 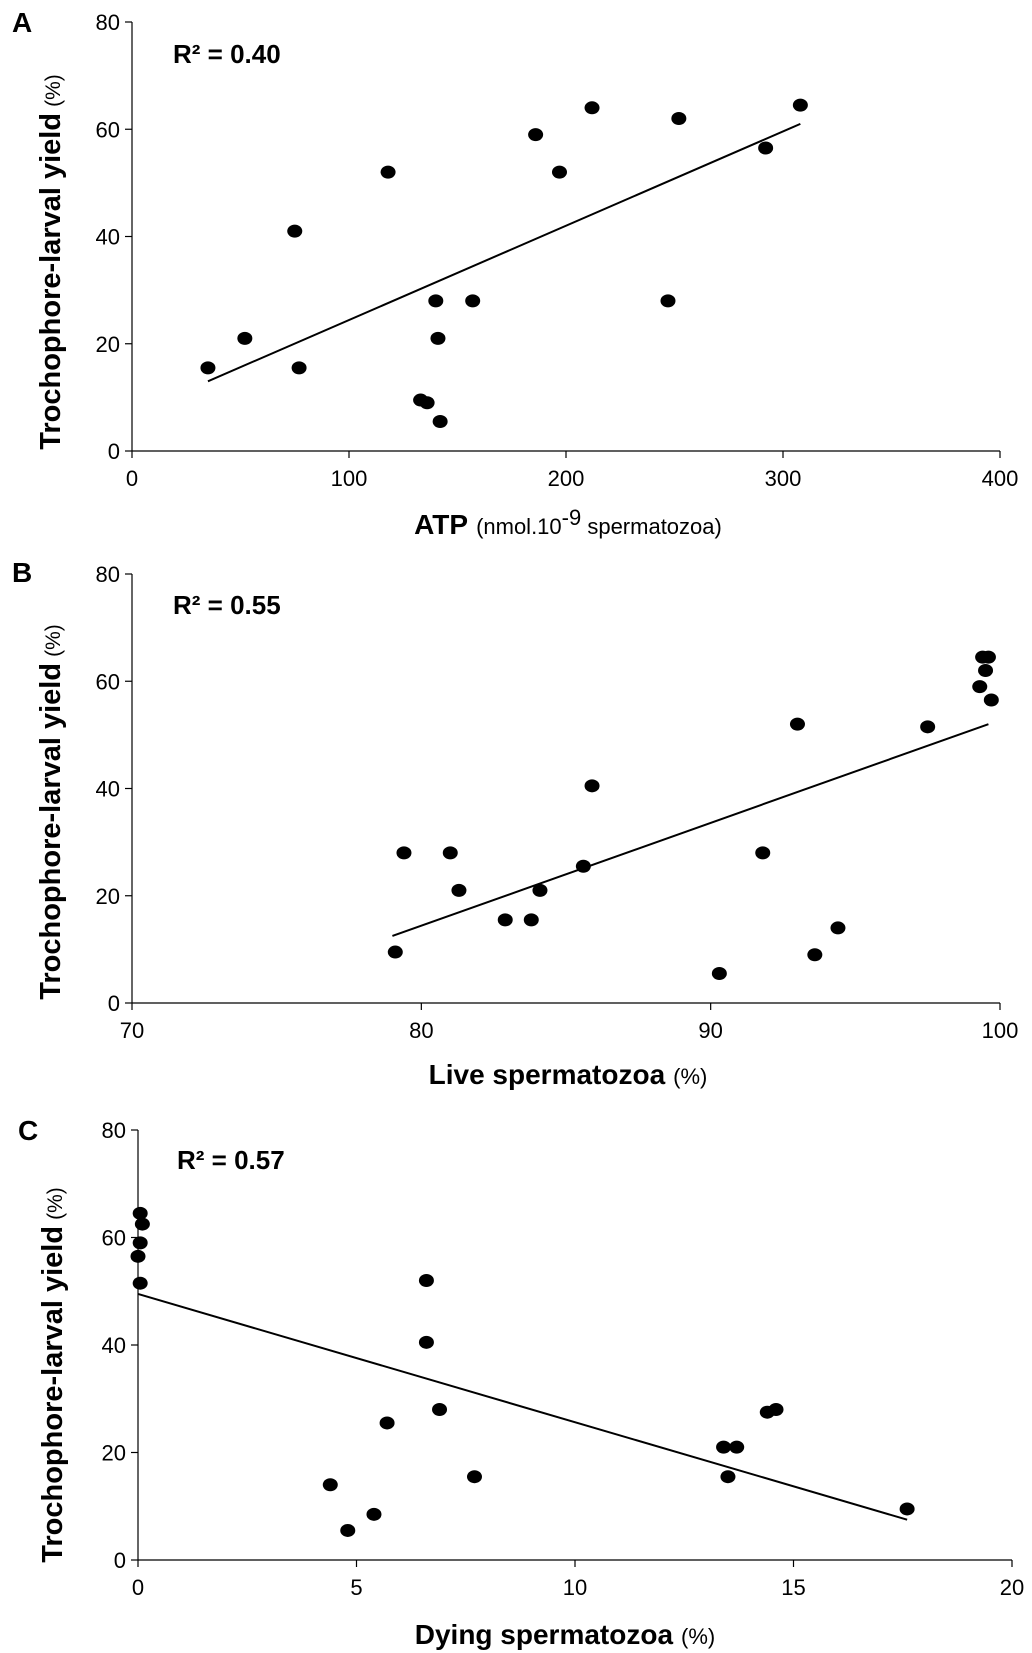 I want to click on panel-a-y-axis-title: Trochophore-larval yield (%), so click(x=51, y=262).